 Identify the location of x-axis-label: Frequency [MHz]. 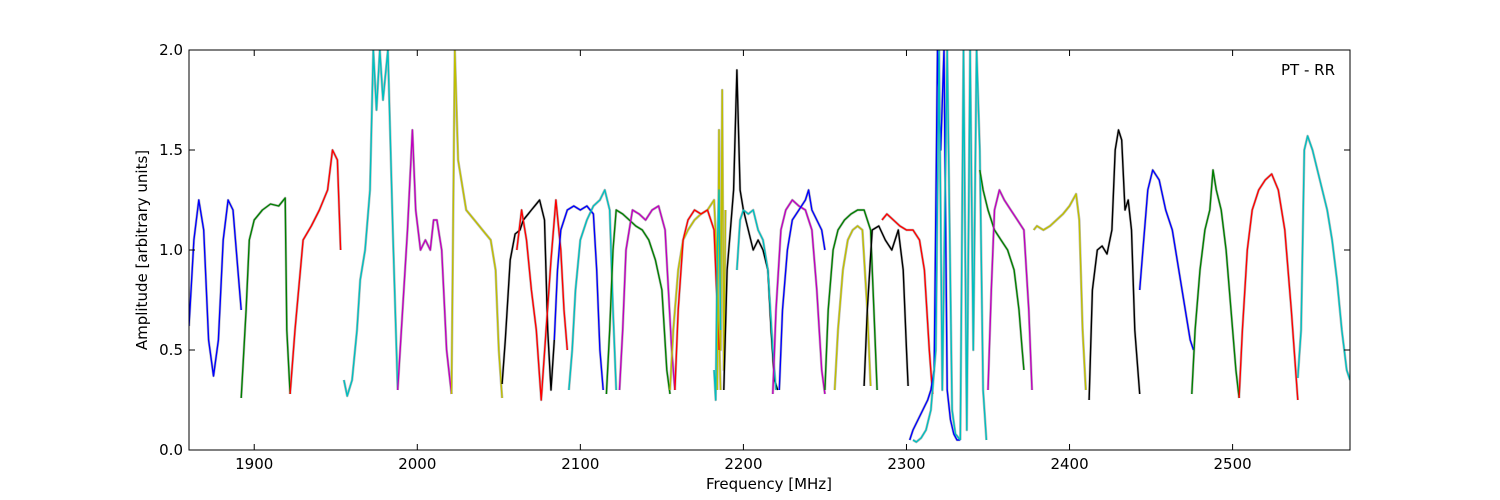
(769, 484).